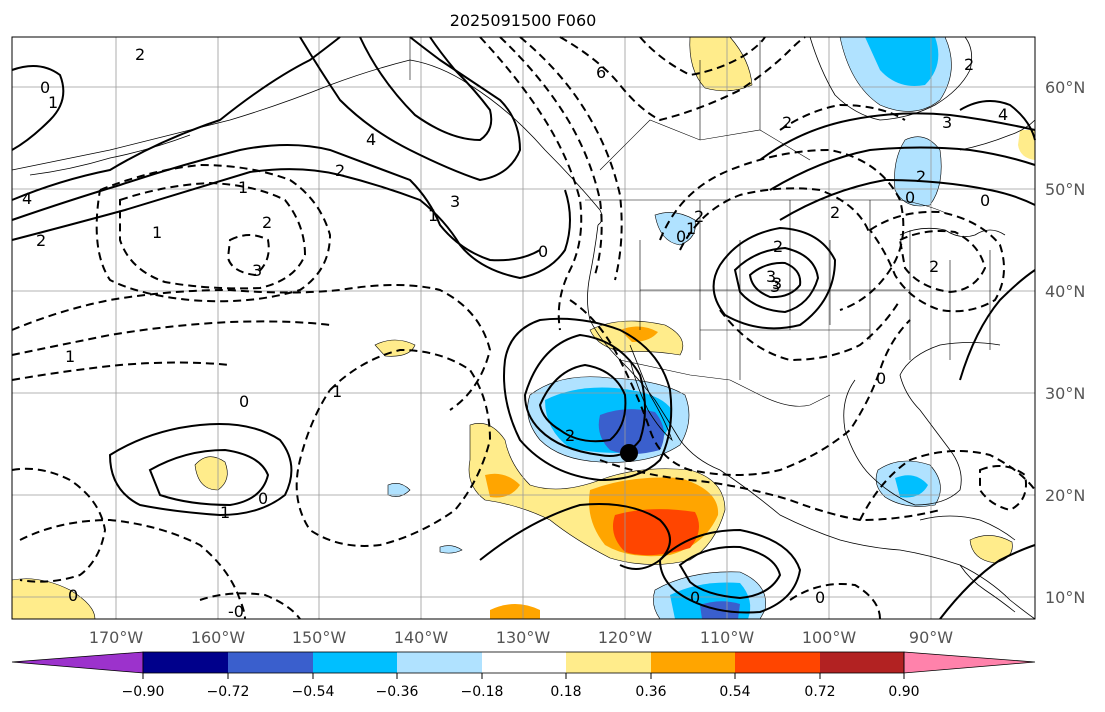 This screenshot has width=1105, height=712. What do you see at coordinates (157, 232) in the screenshot?
I see `clabel-14: 1` at bounding box center [157, 232].